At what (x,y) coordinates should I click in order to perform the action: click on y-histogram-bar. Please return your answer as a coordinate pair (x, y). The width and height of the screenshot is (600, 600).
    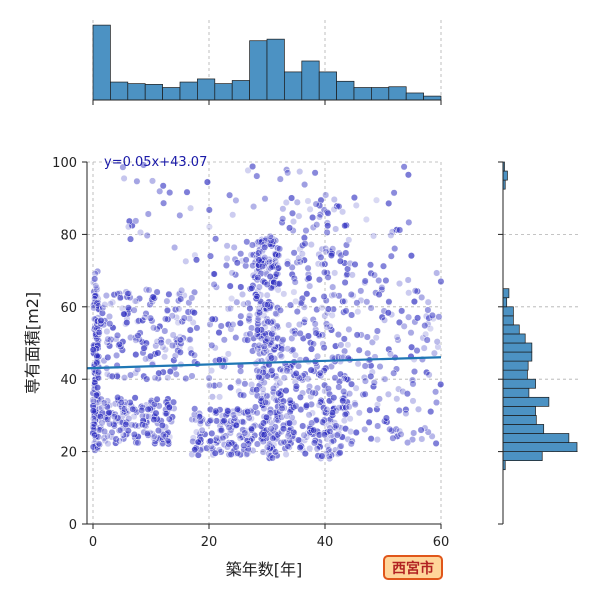
    Looking at the image, I should click on (505, 302).